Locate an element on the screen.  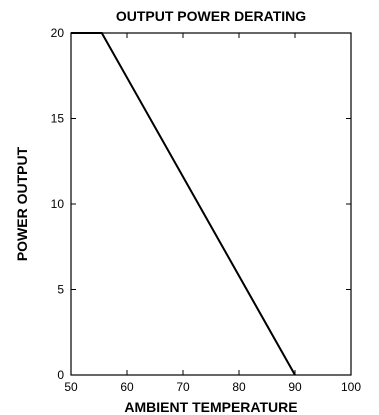
y-tick-label-20: 20 is located at coordinates (58, 33).